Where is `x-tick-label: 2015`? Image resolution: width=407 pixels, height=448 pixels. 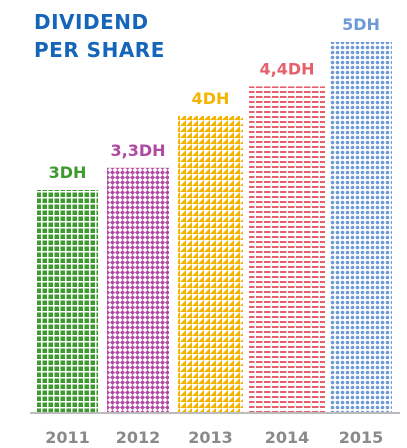 x-tick-label: 2015 is located at coordinates (361, 437).